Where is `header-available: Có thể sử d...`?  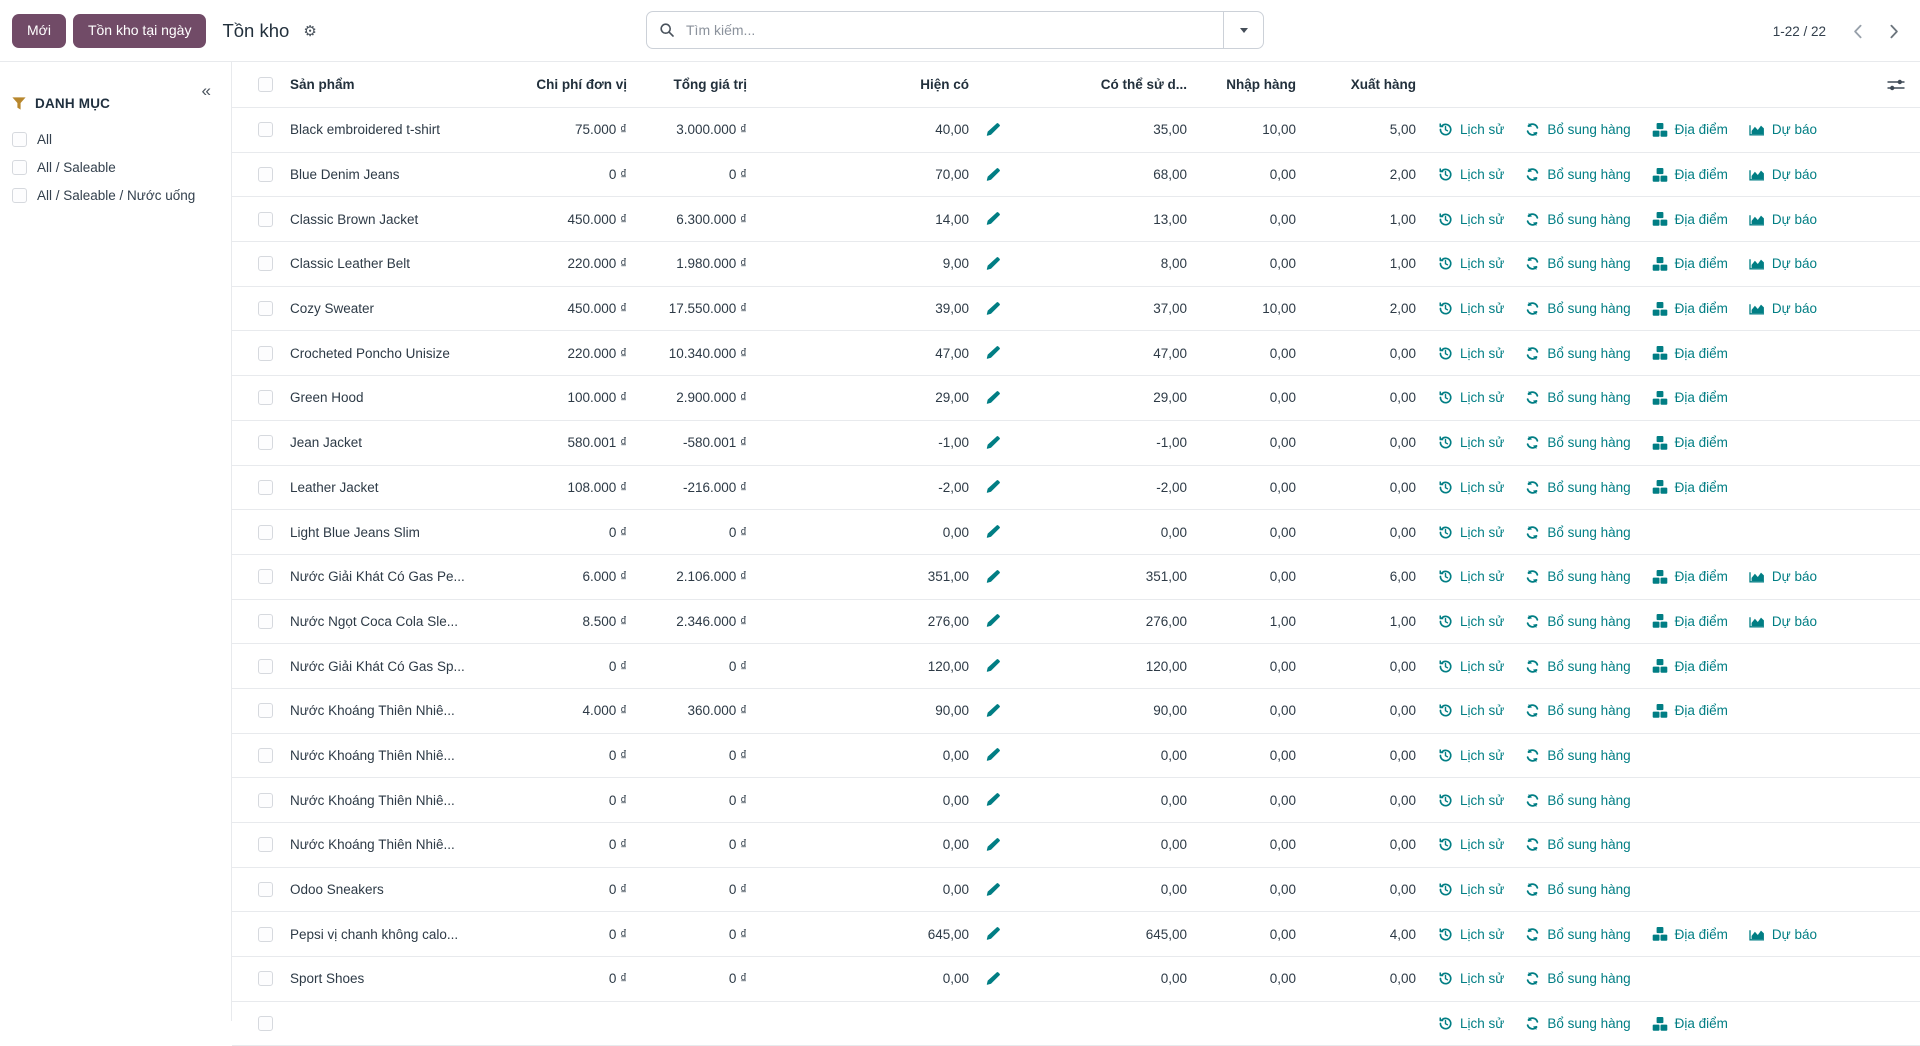
header-available: Có thể sử d... is located at coordinates (1143, 84).